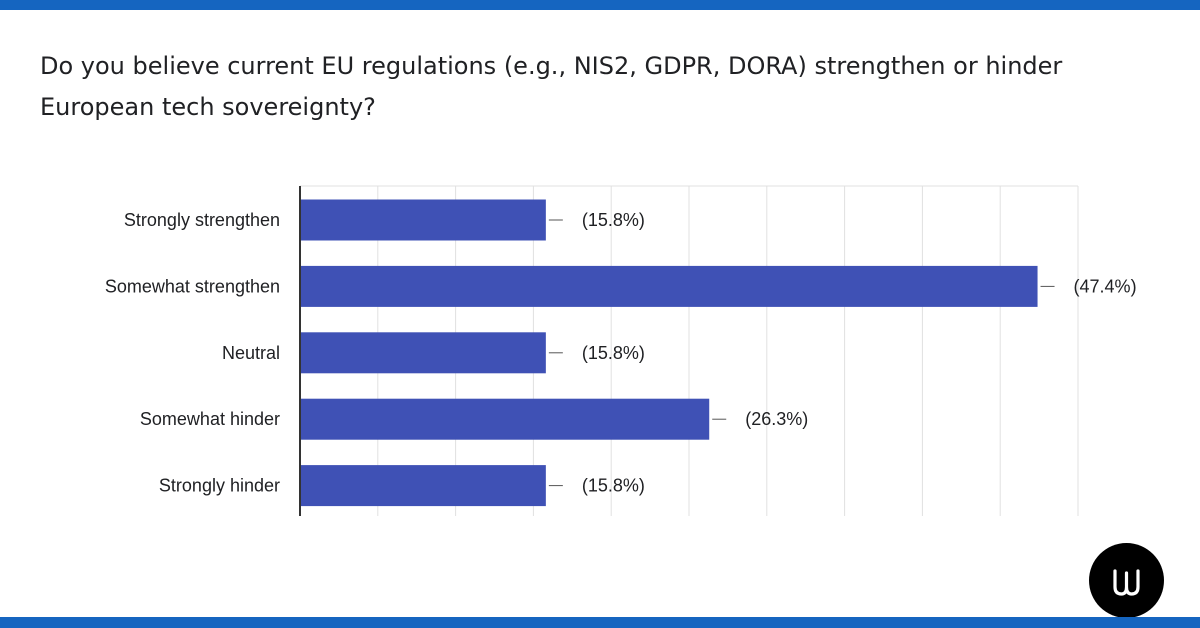  I want to click on data-label: (26.3%), so click(776, 419).